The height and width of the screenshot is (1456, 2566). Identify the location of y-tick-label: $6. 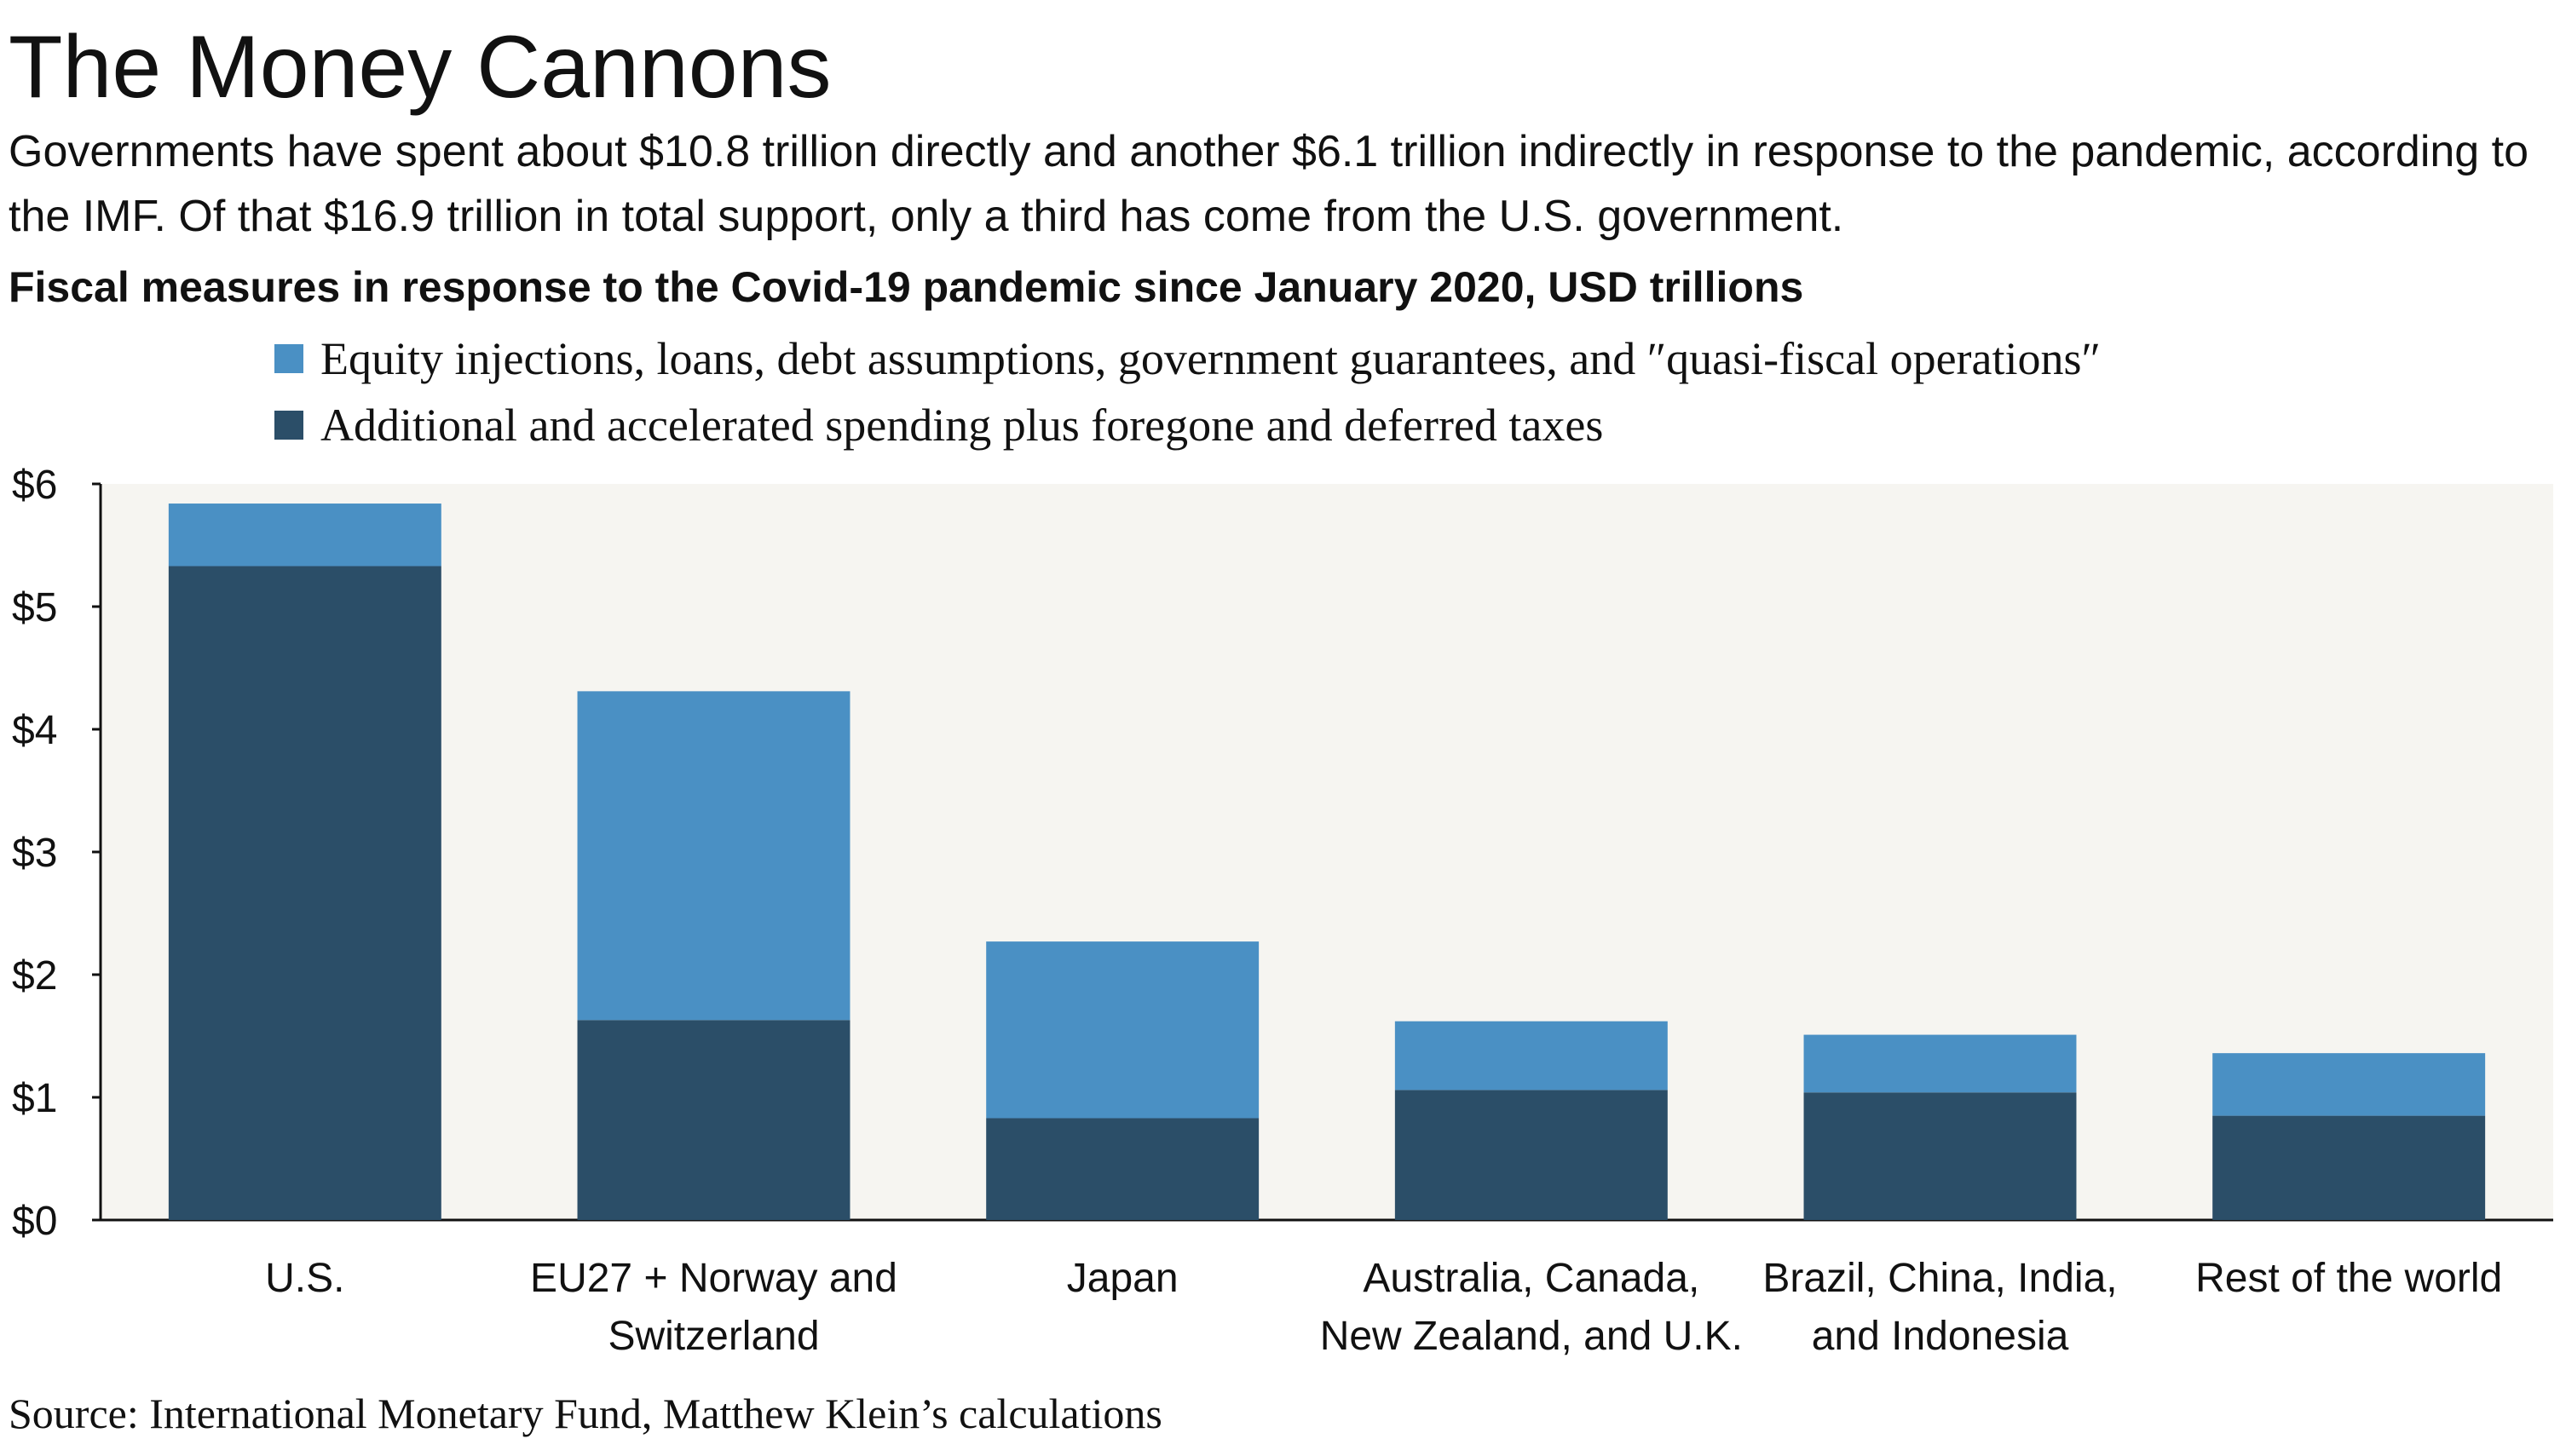
(34, 486).